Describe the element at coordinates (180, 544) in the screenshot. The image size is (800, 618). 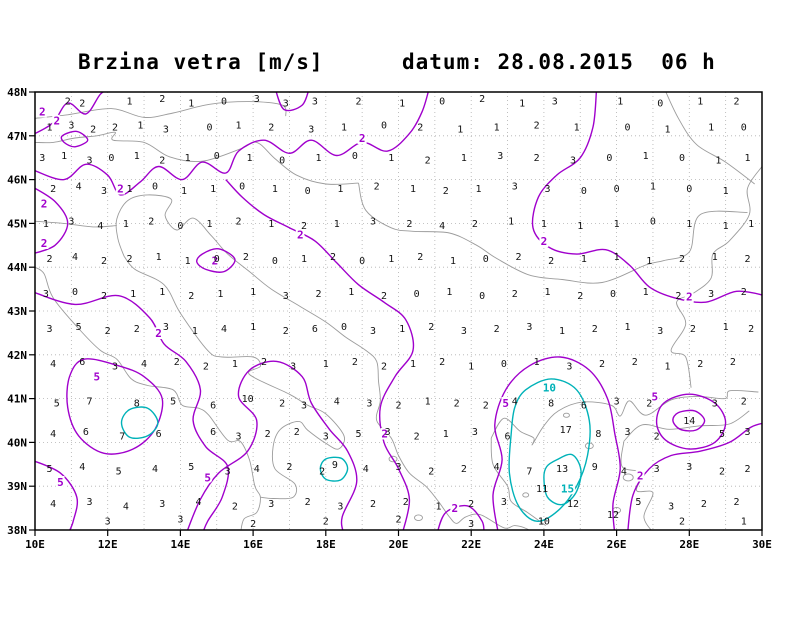
I see `x-axis-tick-label: 14E` at that location.